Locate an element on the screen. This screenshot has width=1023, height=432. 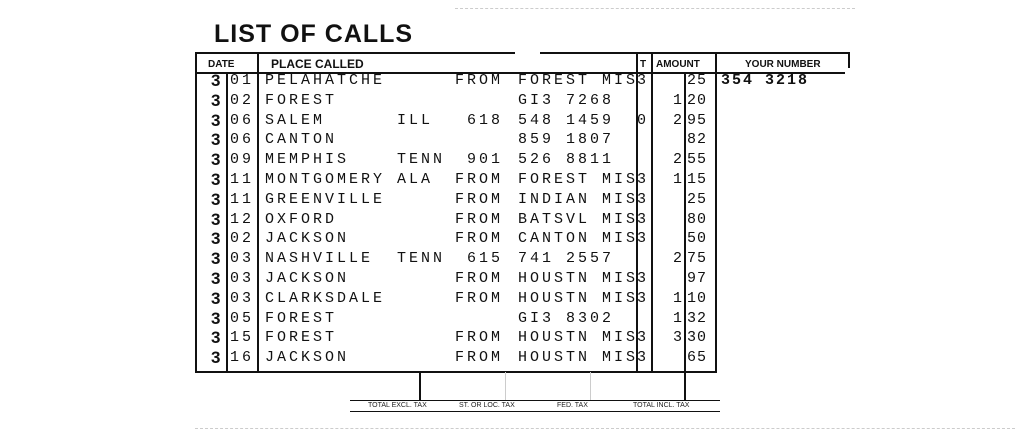
amount-dollars: 2 is located at coordinates (677, 120).